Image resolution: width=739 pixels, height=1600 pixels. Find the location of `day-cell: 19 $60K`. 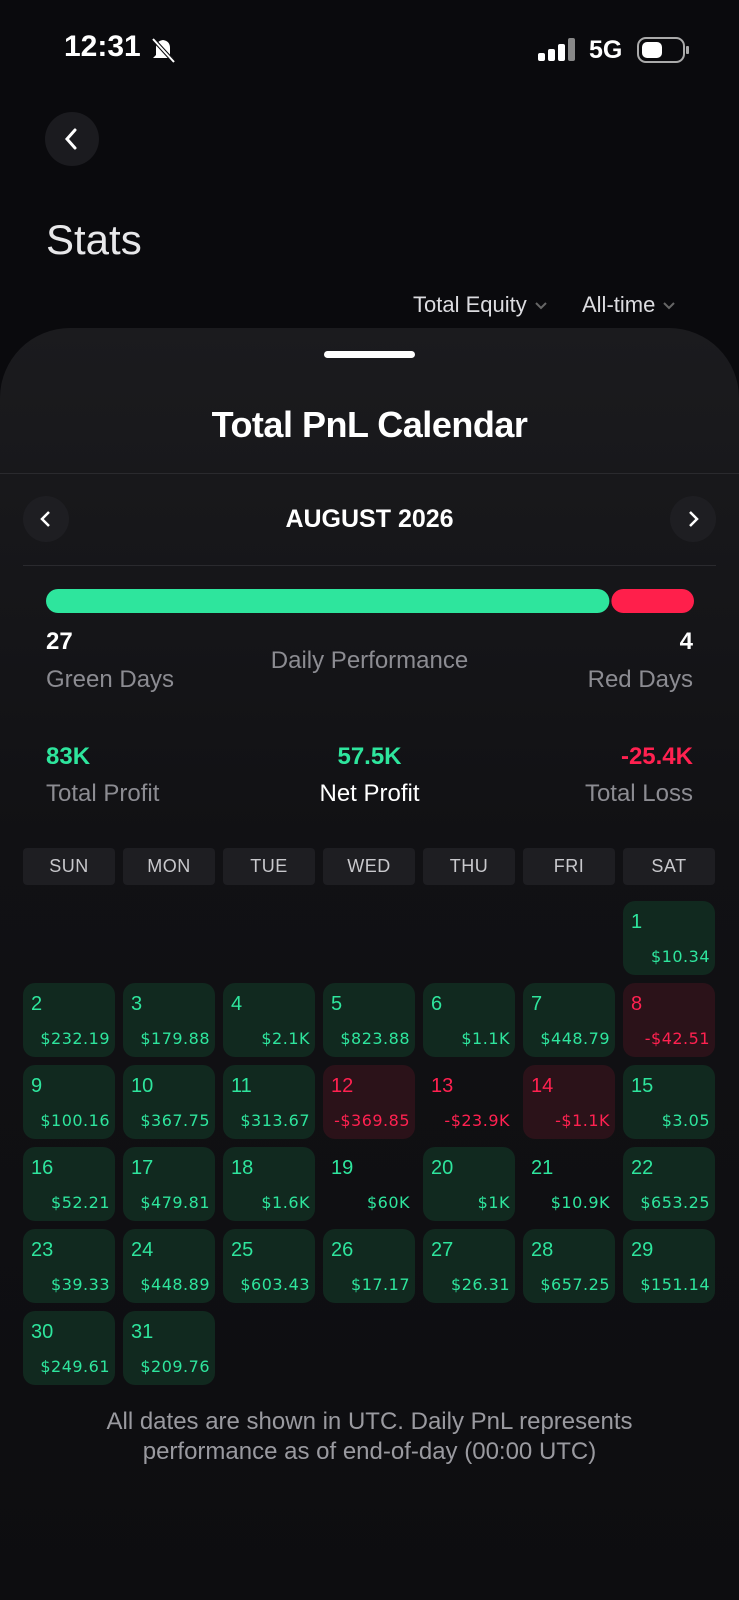

day-cell: 19 $60K is located at coordinates (369, 1184).